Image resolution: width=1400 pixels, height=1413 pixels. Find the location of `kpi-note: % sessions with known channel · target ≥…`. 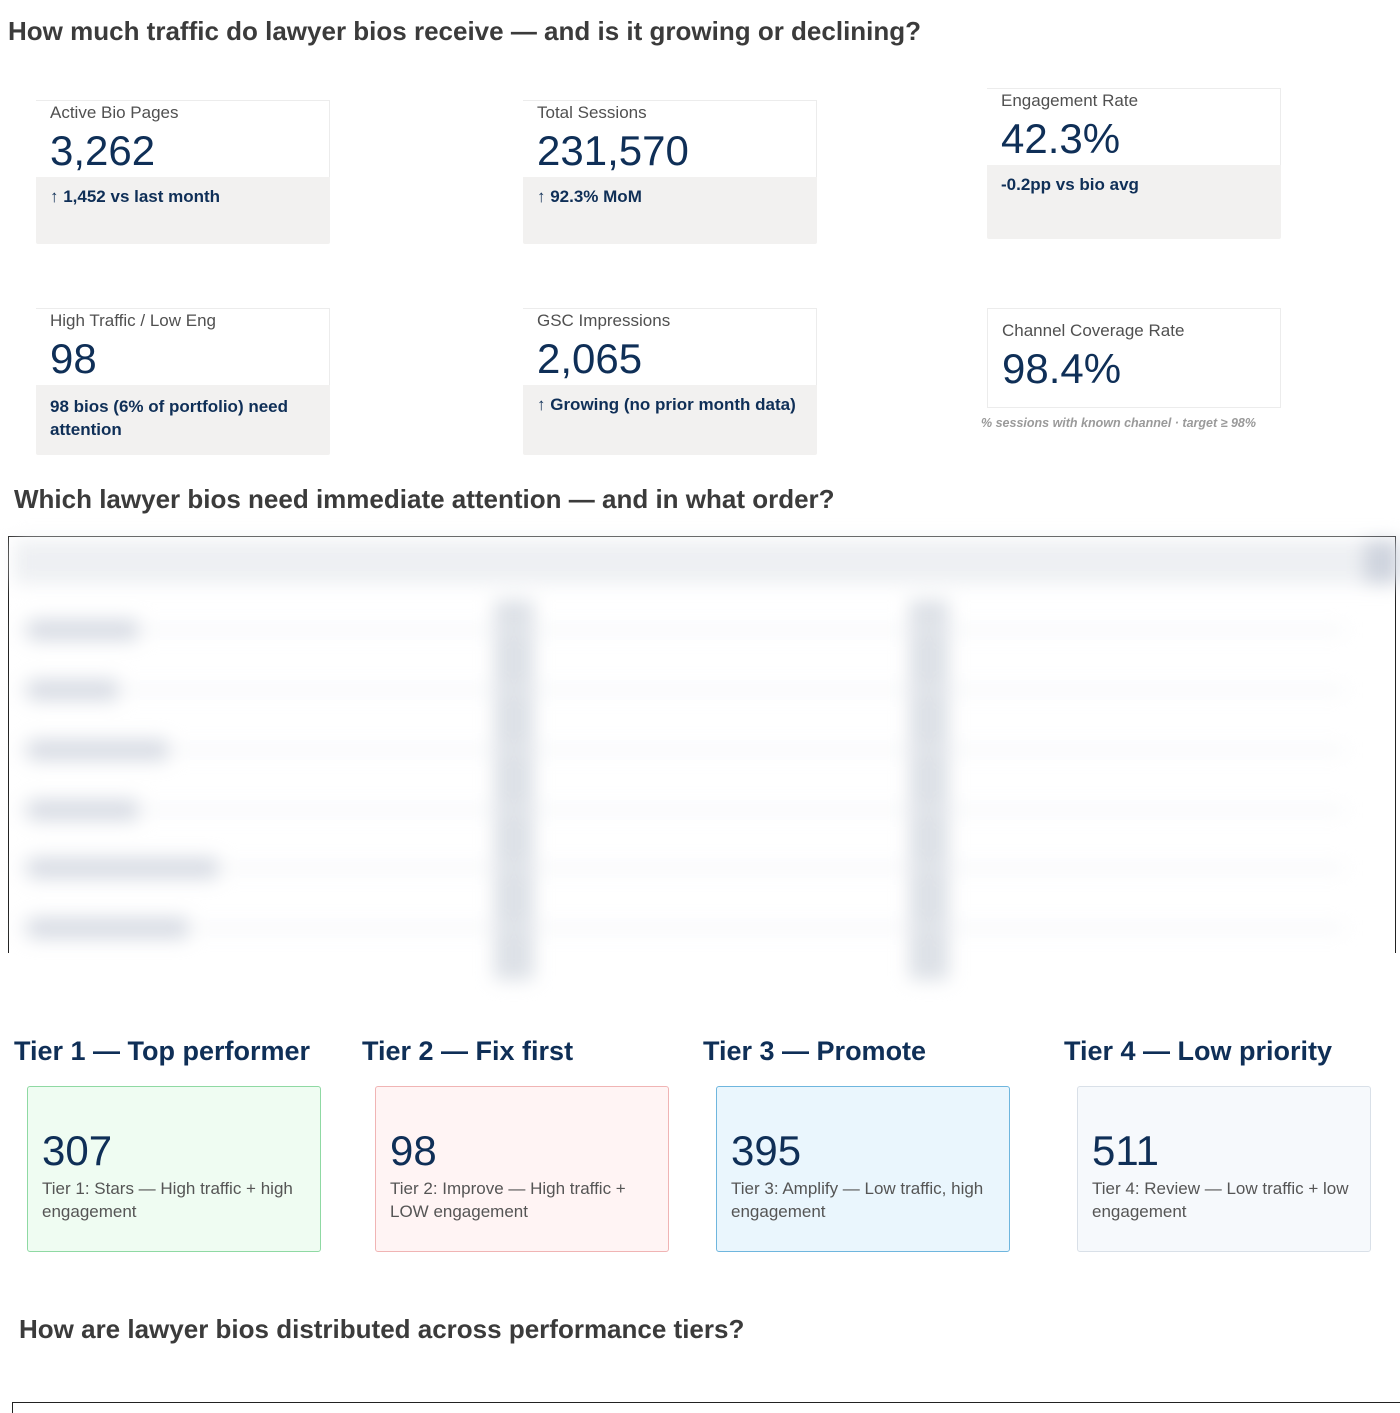

kpi-note: % sessions with known channel · target ≥… is located at coordinates (1118, 423).